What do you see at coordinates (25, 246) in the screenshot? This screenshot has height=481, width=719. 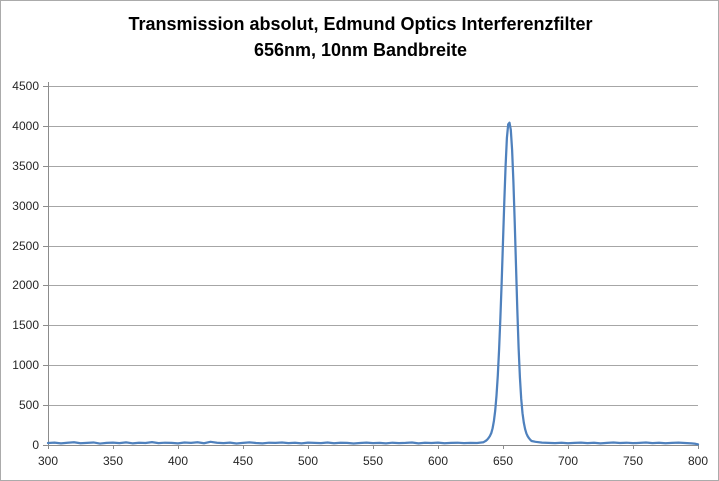 I see `y-axis-label: 2500` at bounding box center [25, 246].